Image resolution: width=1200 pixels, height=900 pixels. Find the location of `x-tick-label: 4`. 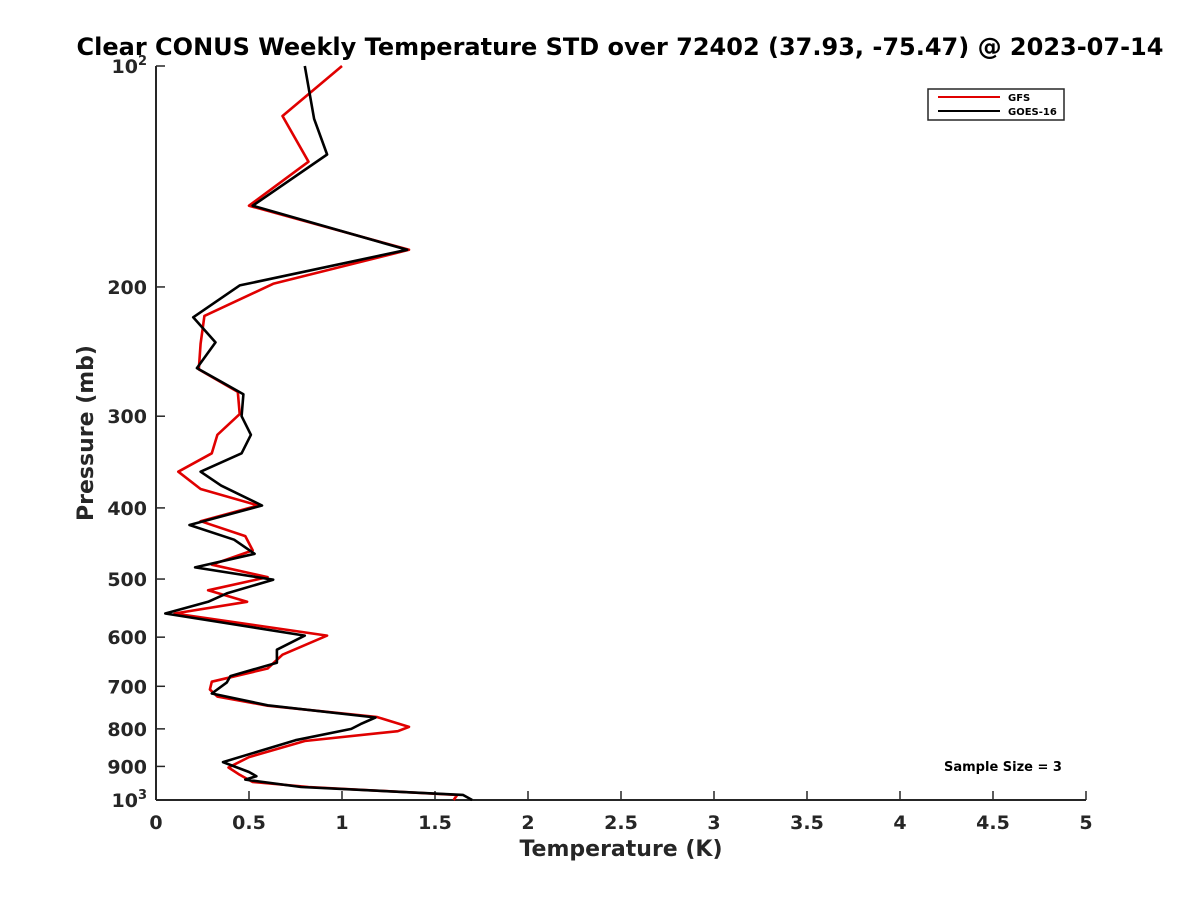

x-tick-label: 4 is located at coordinates (899, 823).